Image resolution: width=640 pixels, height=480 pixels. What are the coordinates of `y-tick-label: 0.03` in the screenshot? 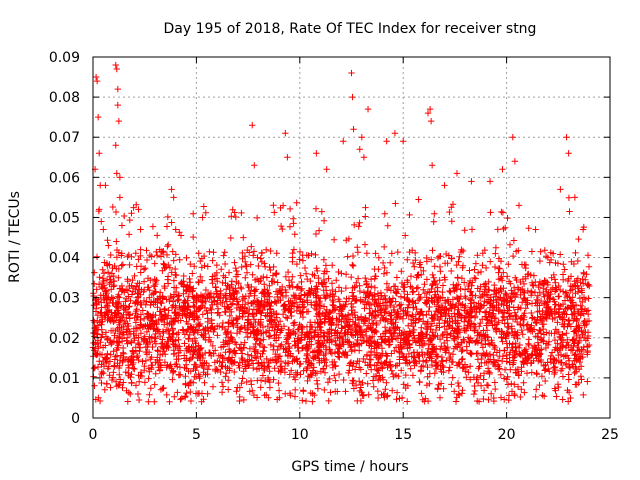 It's located at (64, 299).